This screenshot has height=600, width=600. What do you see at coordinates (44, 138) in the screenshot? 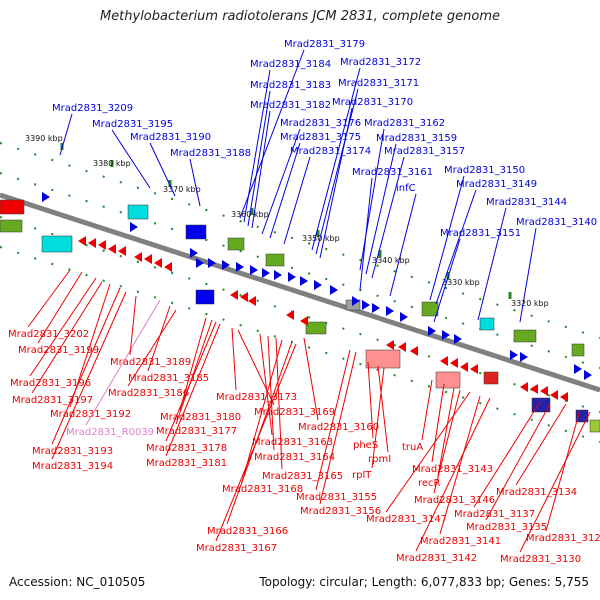
I see `scale-tick-label: 3390 kbp` at bounding box center [44, 138].